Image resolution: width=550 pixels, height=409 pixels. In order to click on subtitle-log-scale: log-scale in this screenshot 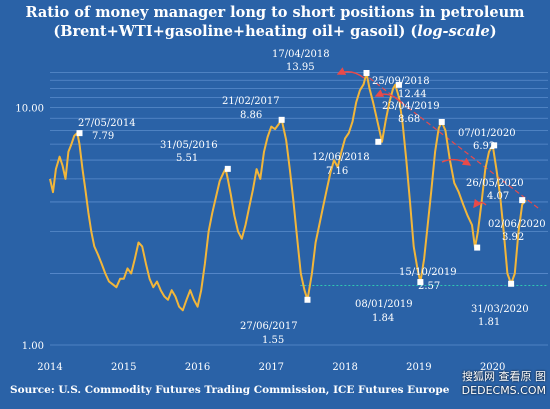, I will do `click(453, 31)`.